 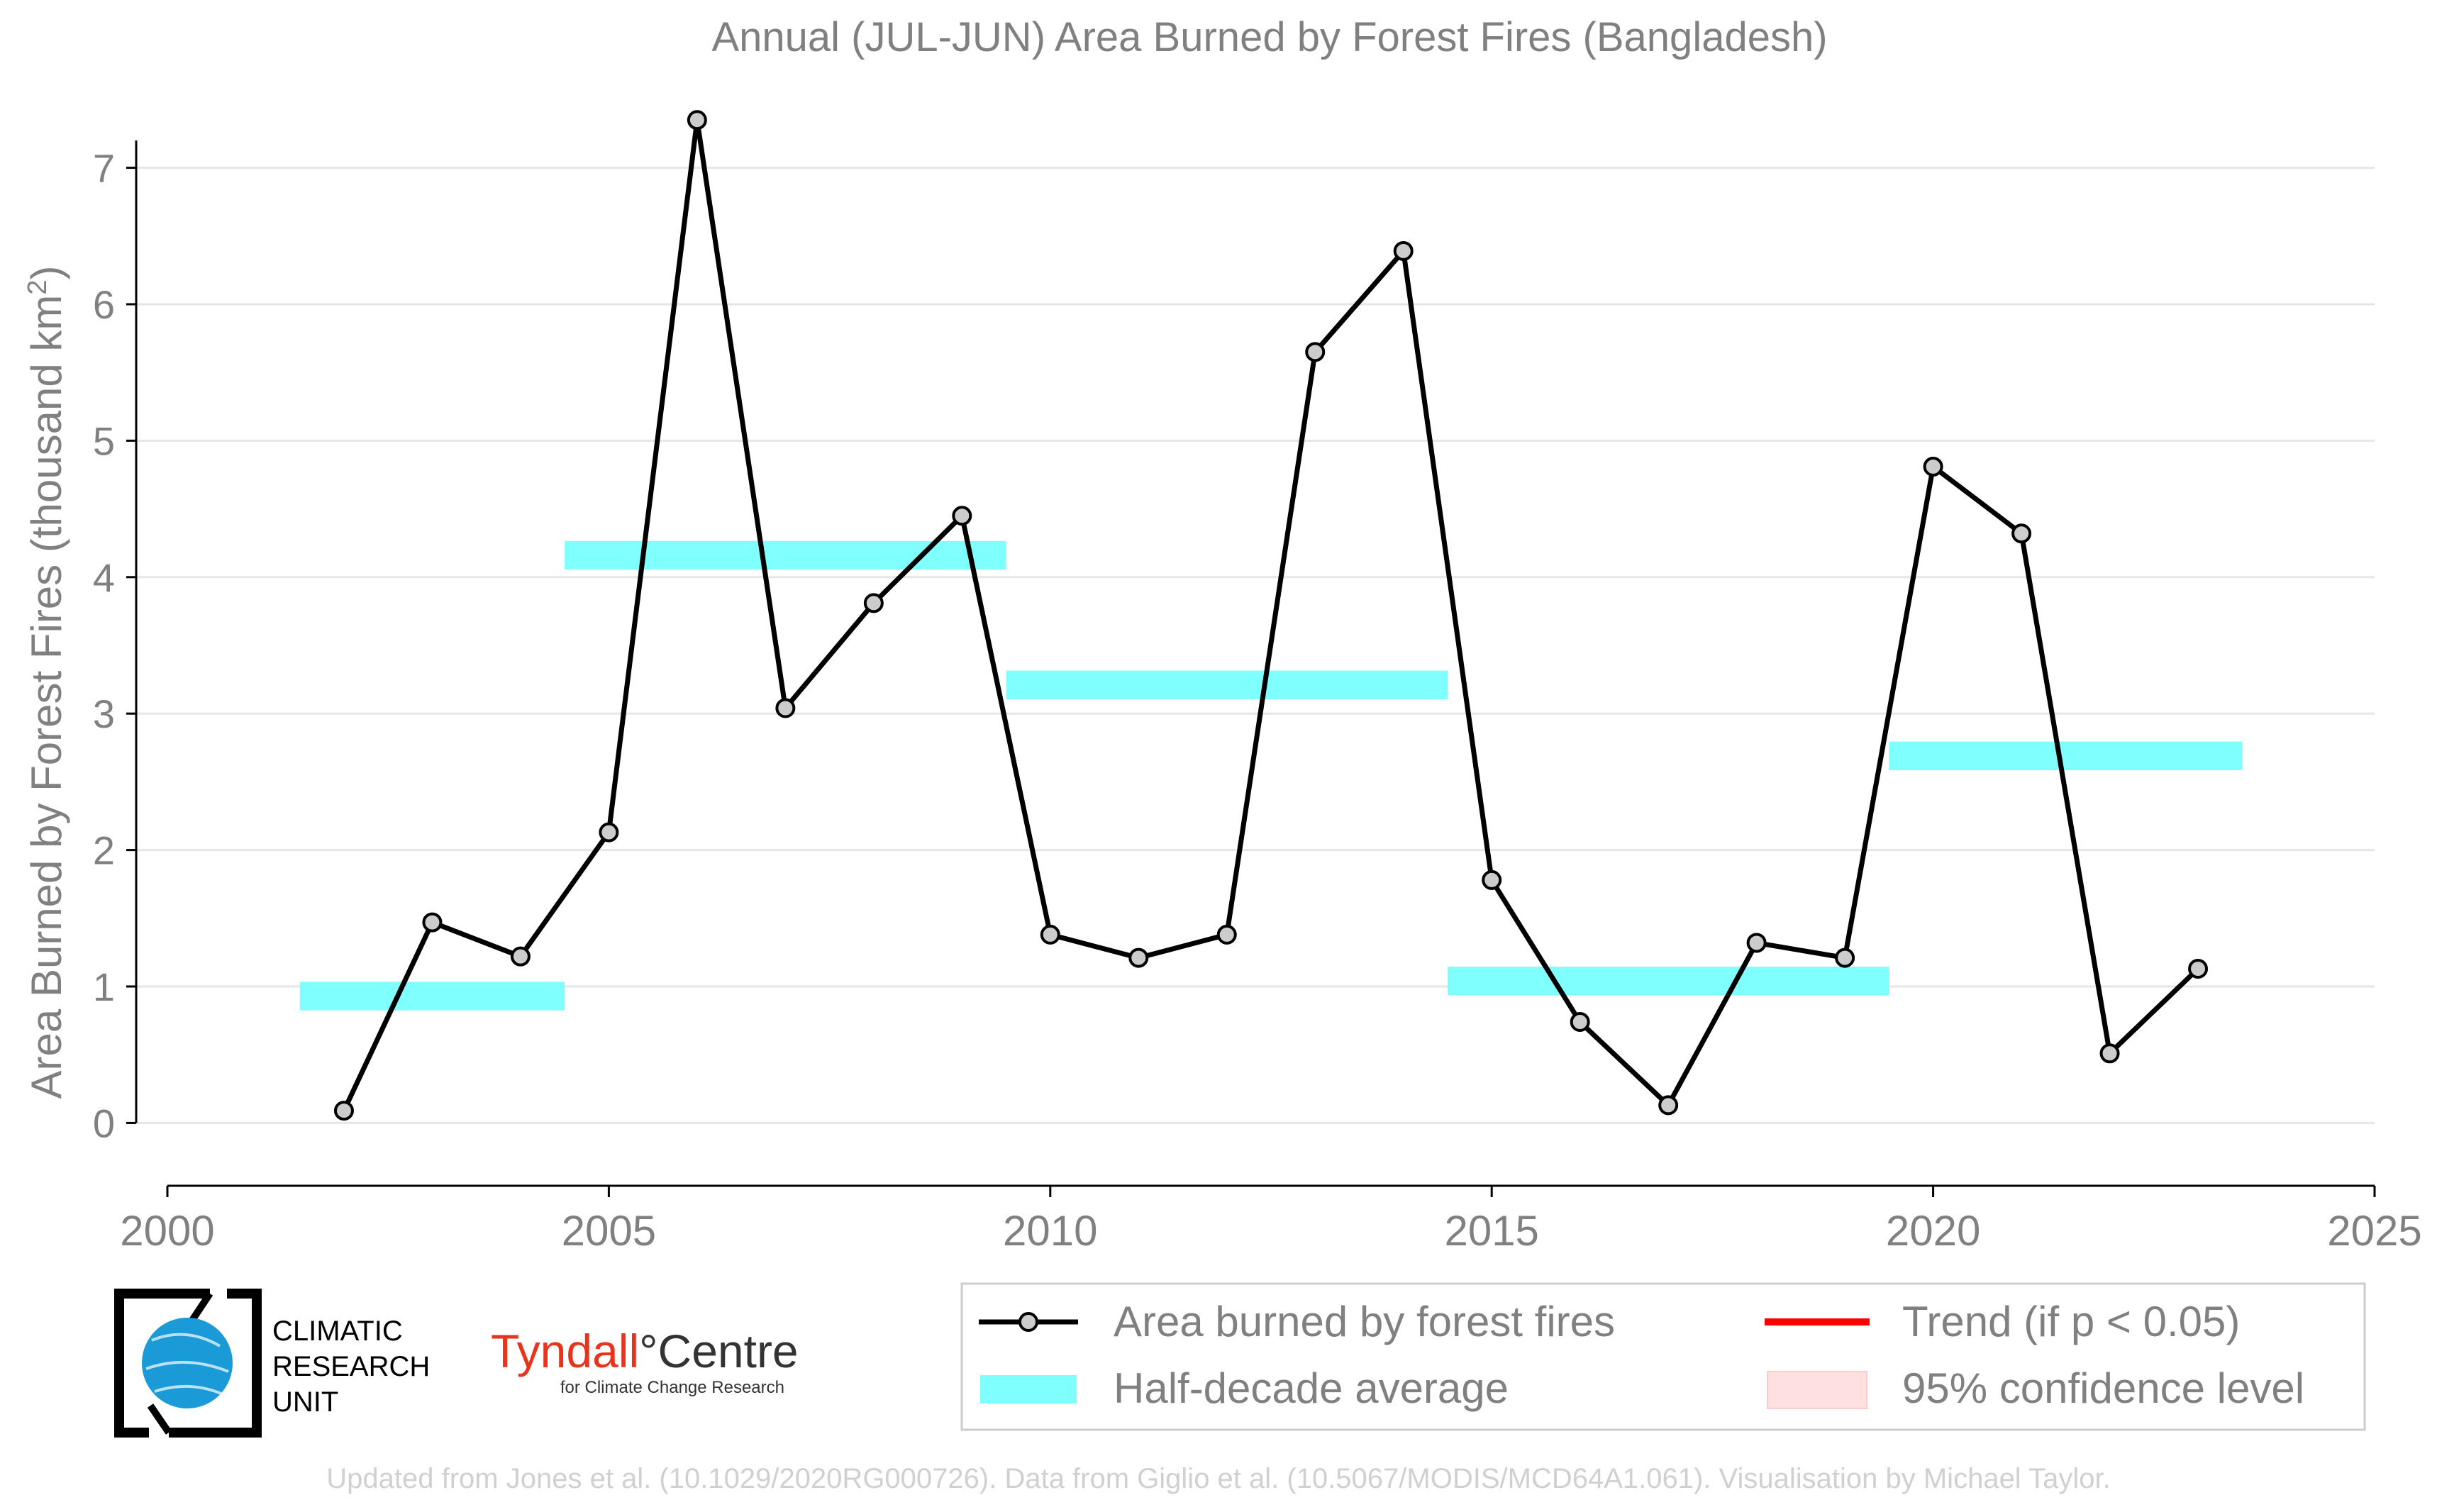 I want to click on y-tick-label-2: 2, so click(x=104, y=850).